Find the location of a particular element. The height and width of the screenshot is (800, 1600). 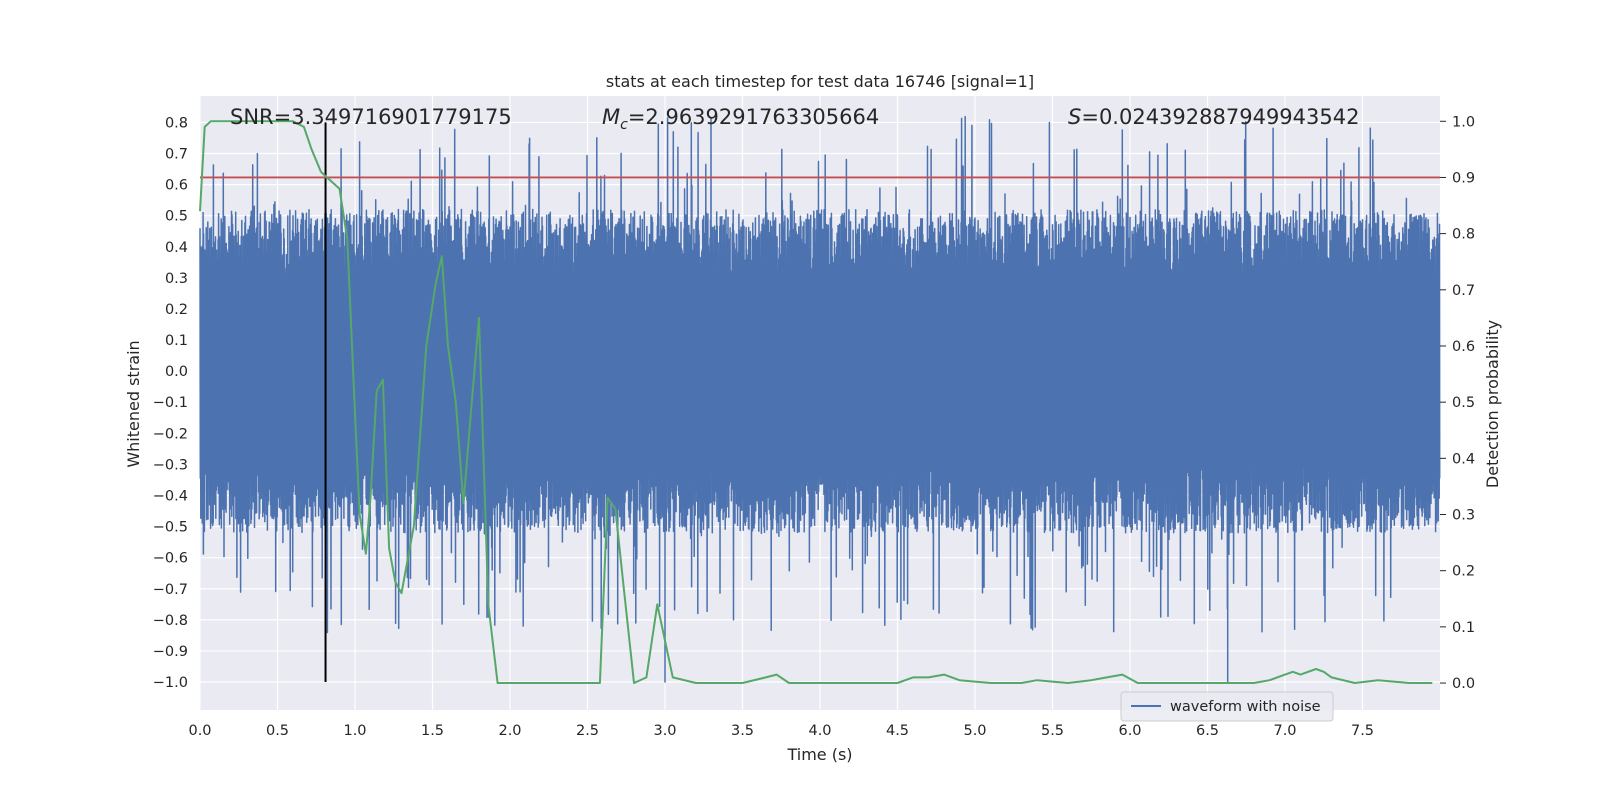

s-annotation: S=0.024392887949943542 is located at coordinates (1213, 117).